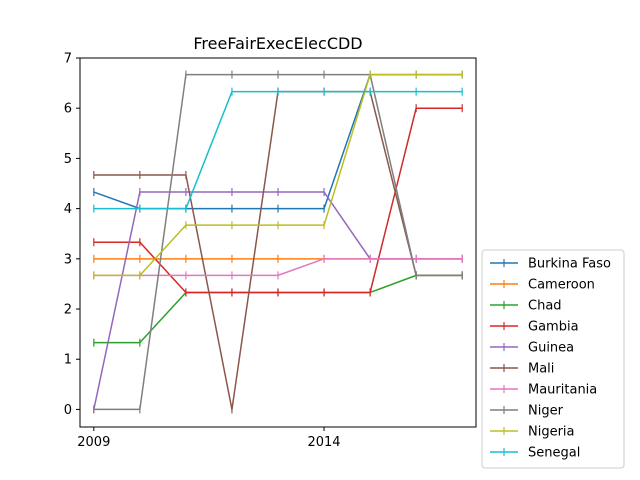 The height and width of the screenshot is (480, 640). Describe the element at coordinates (551, 348) in the screenshot. I see `legend-label-guinea: Guinea` at that location.